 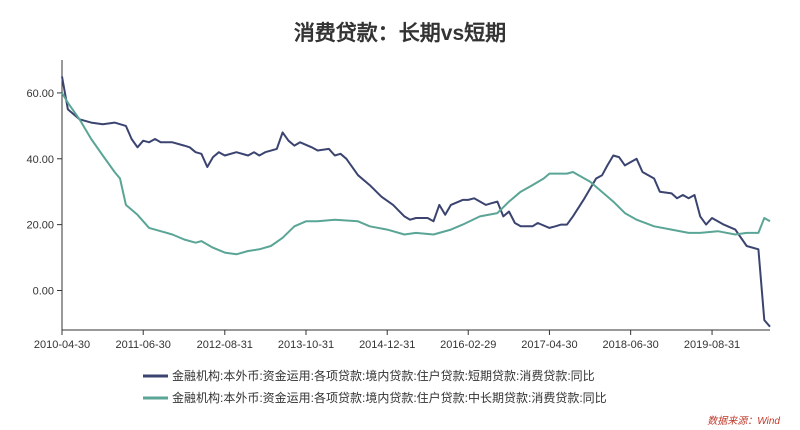 I want to click on x-tick-label: 2013-10-31, so click(x=306, y=345).